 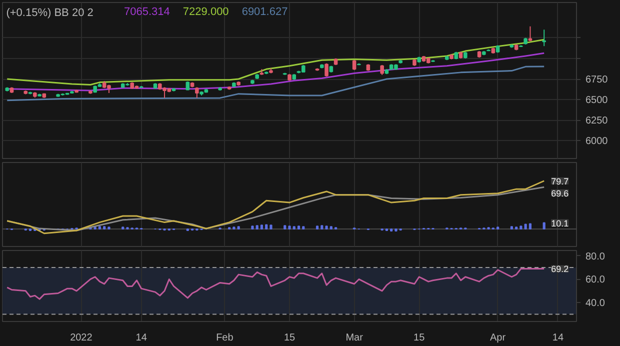 I want to click on x-tick-label: Mar, so click(x=355, y=338).